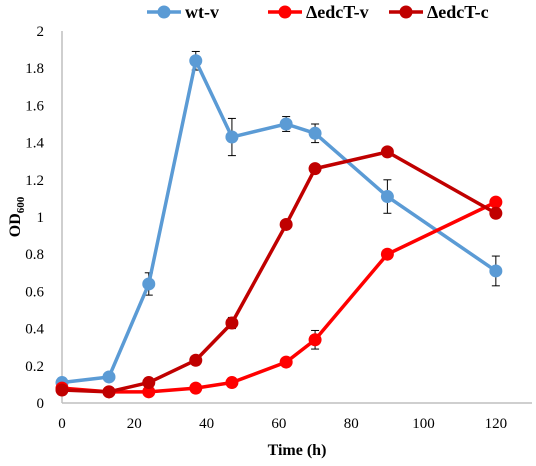 The image size is (536, 466). What do you see at coordinates (21, 204) in the screenshot?
I see `y-axis-title-subscript: 600` at bounding box center [21, 204].